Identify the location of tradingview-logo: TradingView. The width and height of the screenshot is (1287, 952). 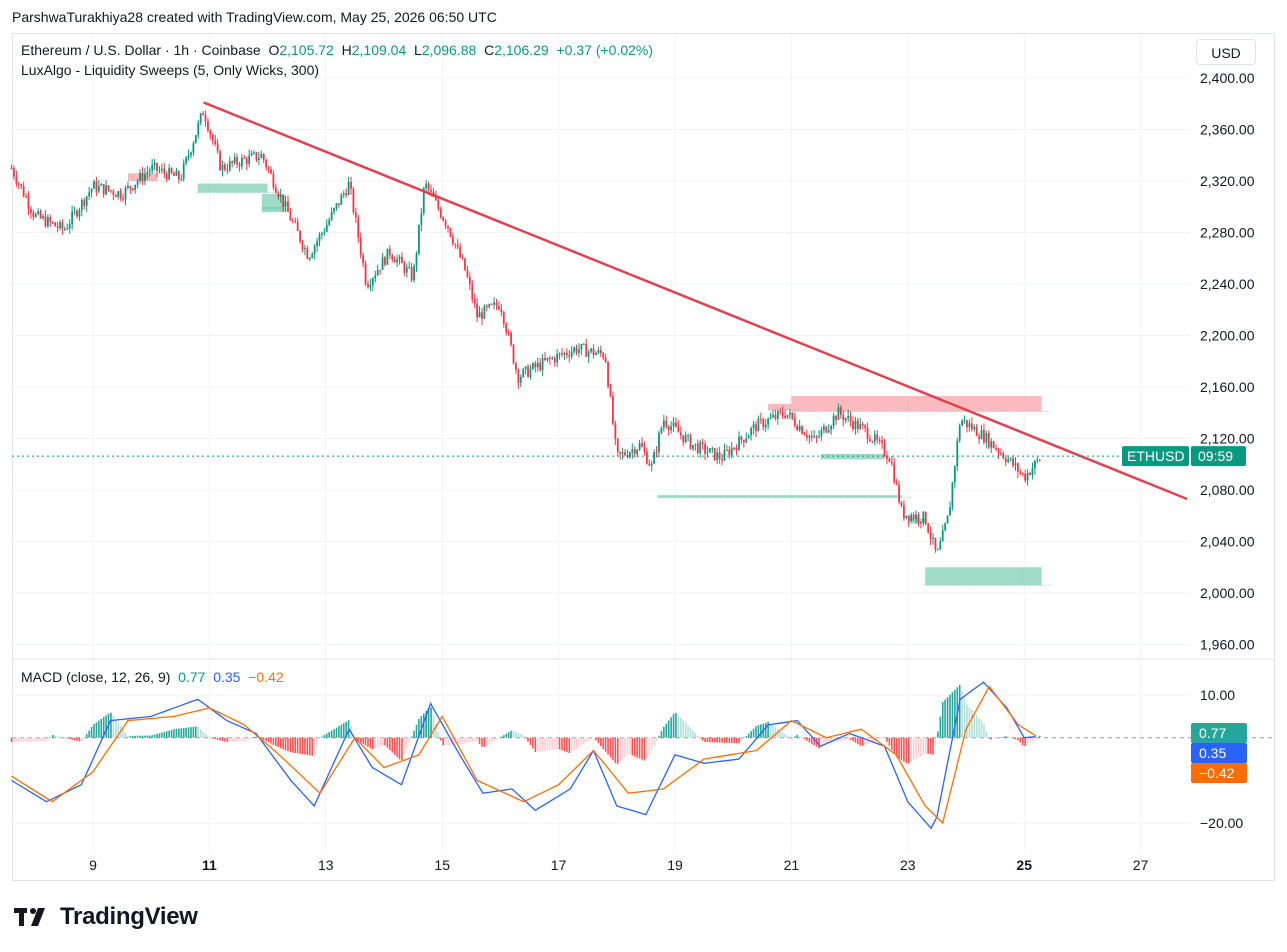
(106, 917).